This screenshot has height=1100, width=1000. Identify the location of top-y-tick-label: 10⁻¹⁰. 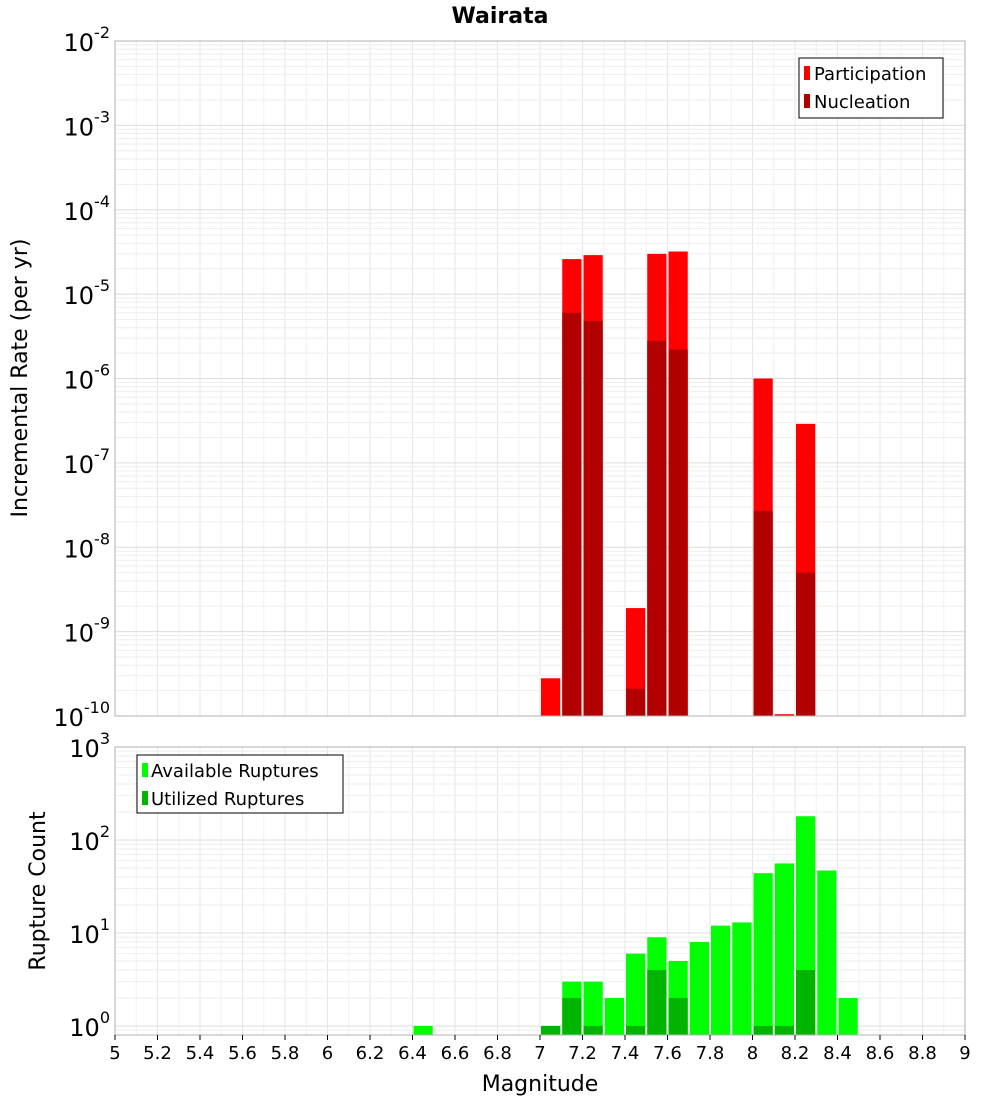
(81, 715).